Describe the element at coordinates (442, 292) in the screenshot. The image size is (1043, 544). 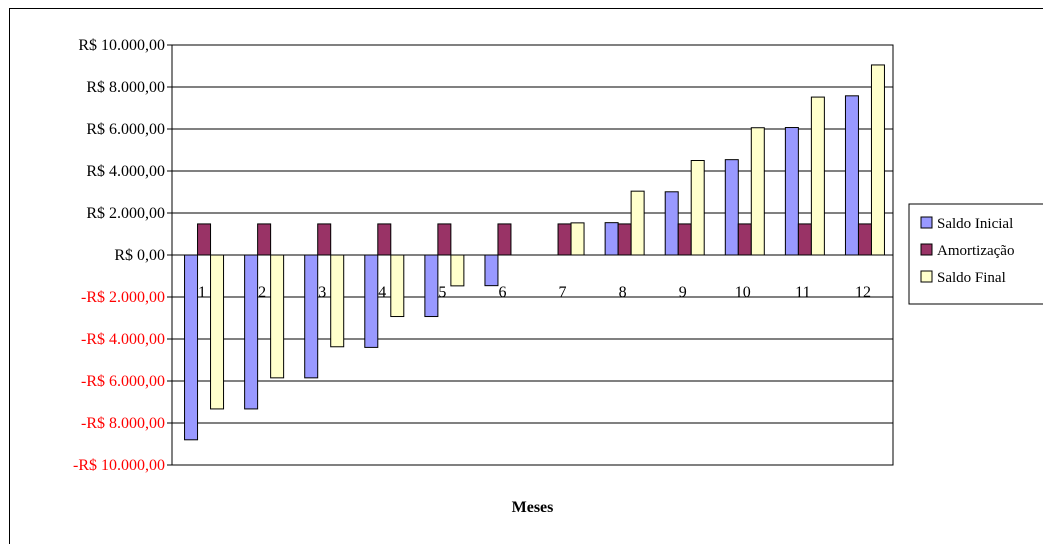
I see `x-tick-label: 5` at that location.